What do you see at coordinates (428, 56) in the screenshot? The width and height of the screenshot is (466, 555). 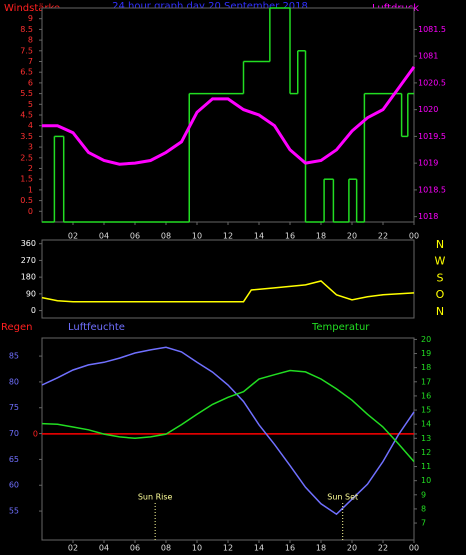 I see `y2-tick-label: 1081` at bounding box center [428, 56].